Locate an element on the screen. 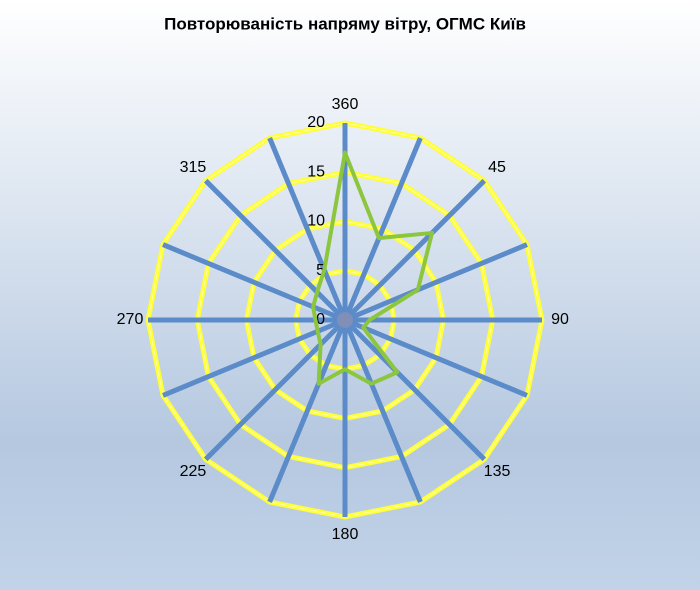 This screenshot has height=590, width=700. r-tick-label: 20 is located at coordinates (316, 122).